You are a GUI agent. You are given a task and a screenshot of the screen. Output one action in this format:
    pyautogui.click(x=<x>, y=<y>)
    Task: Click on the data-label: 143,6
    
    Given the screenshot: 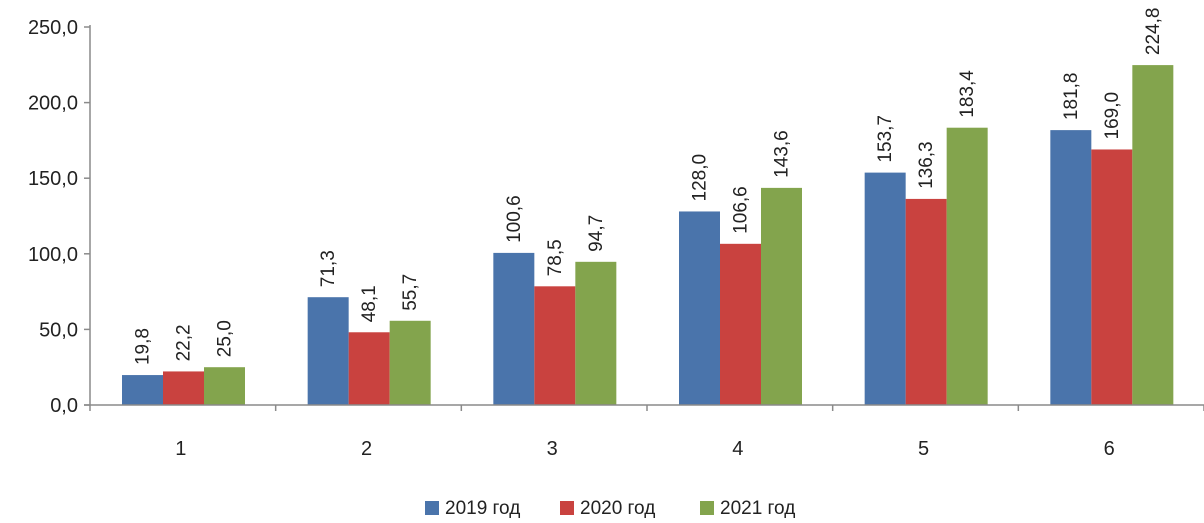 What is the action you would take?
    pyautogui.click(x=782, y=154)
    